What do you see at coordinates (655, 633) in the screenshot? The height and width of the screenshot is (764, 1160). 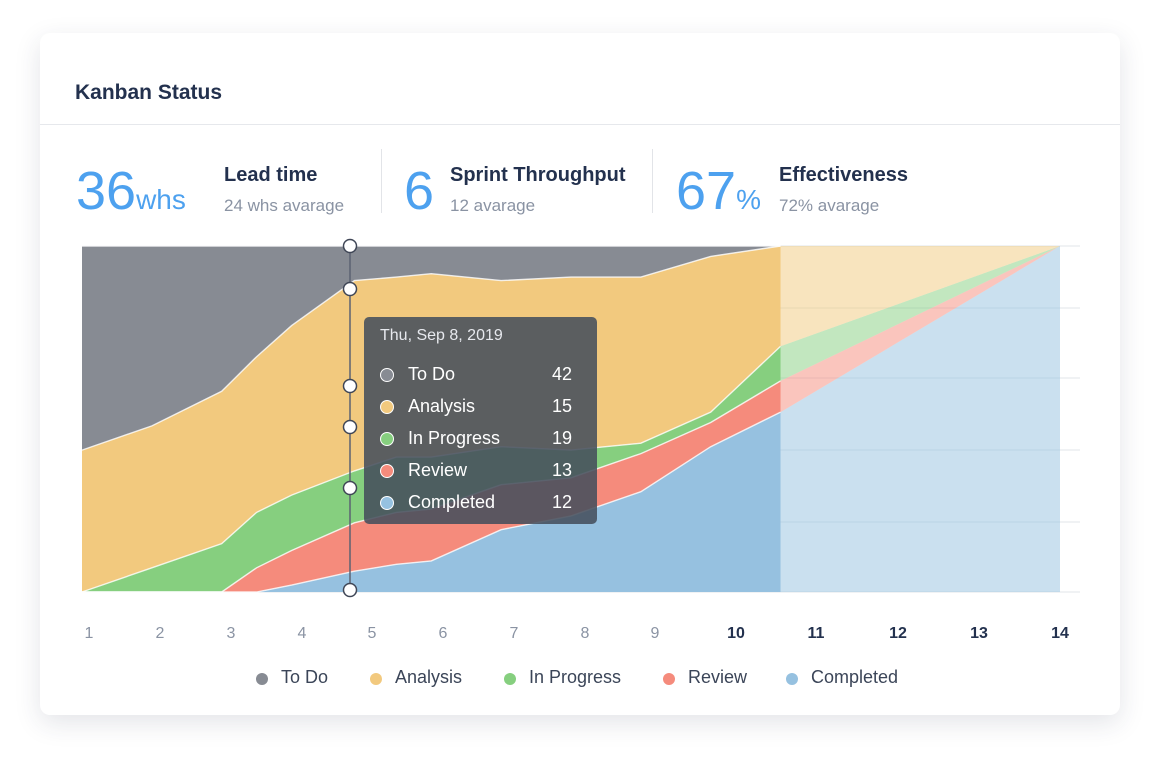 I see `x-tick-label: 9` at bounding box center [655, 633].